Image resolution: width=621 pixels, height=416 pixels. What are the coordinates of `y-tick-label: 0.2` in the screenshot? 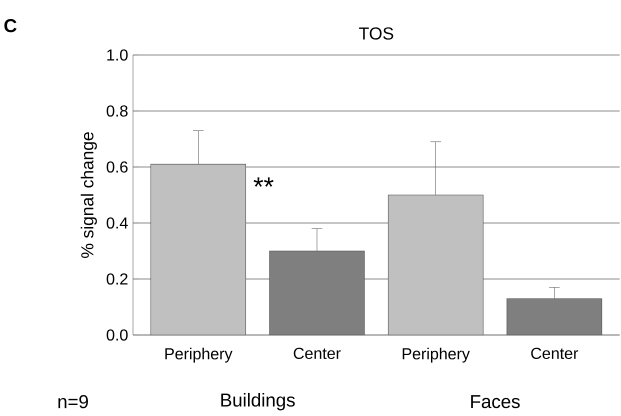 It's located at (117, 279).